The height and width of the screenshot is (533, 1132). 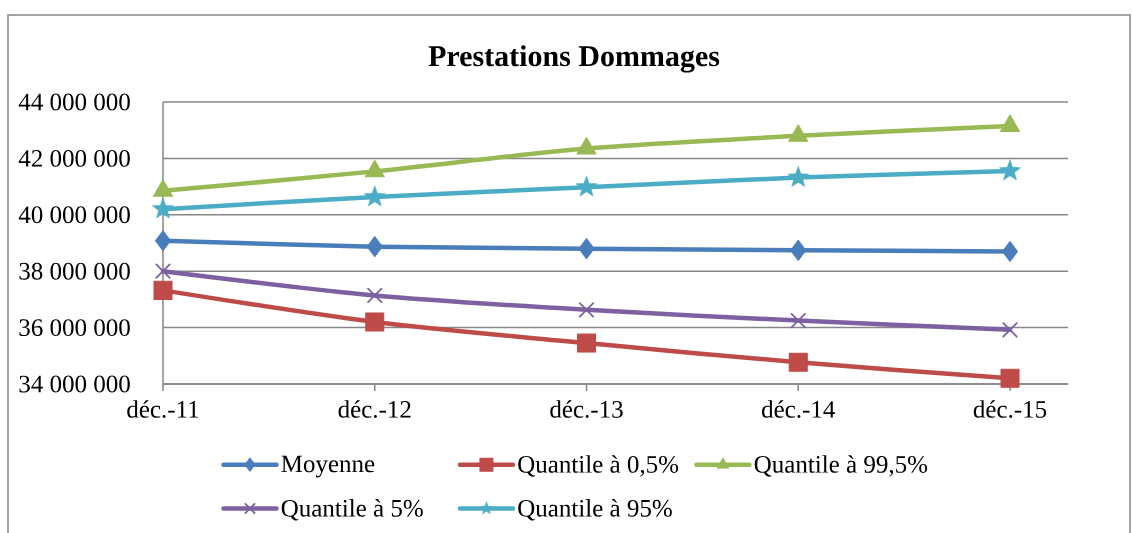 I want to click on x-tick-label: déc.-11, so click(x=163, y=409).